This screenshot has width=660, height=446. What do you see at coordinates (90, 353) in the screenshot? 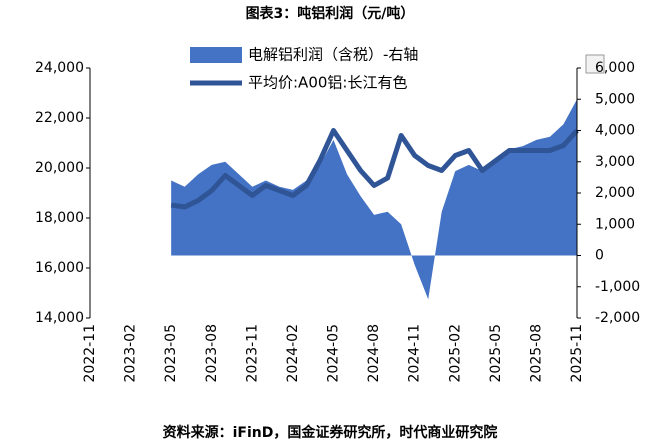
I see `x-tick-label: 2022-11` at bounding box center [90, 353].